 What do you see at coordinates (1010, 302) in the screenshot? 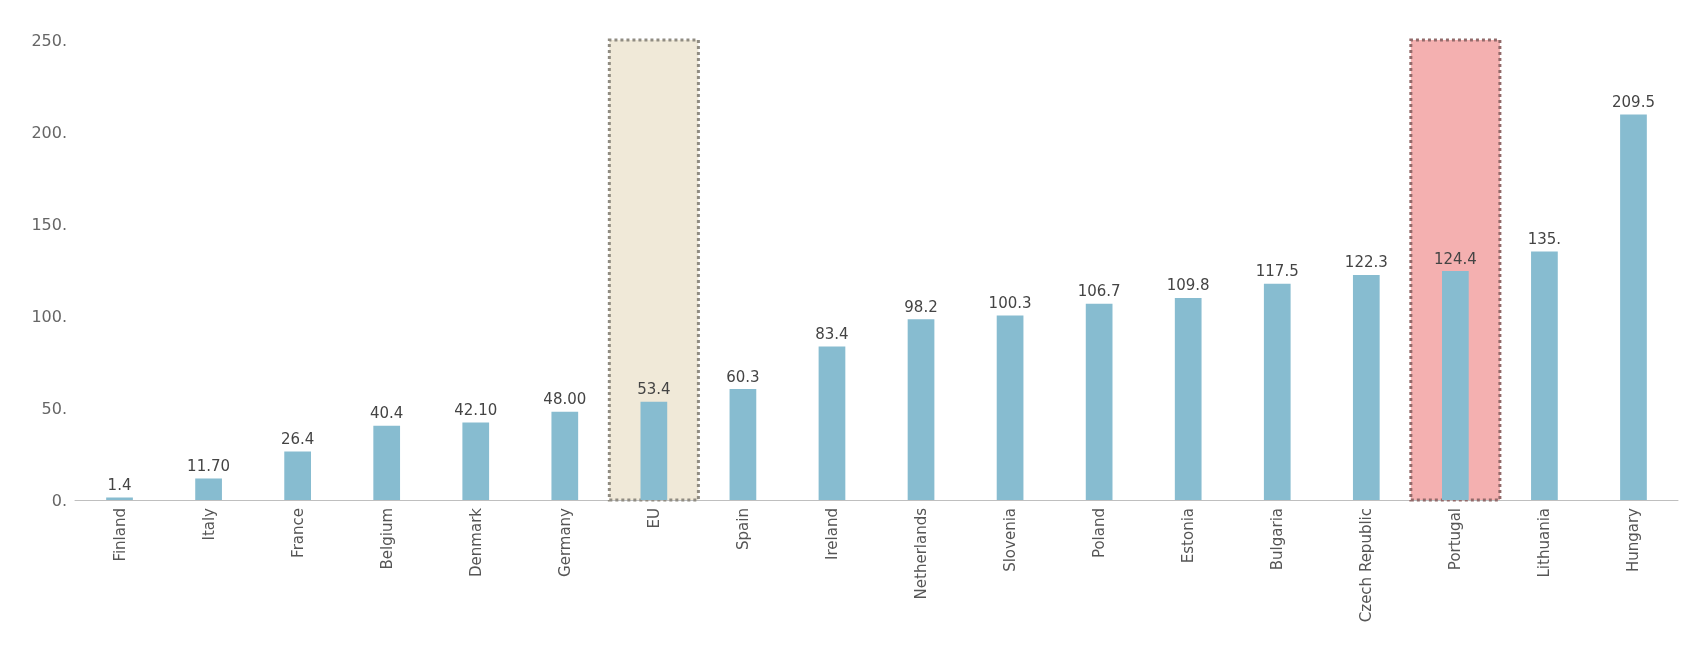
I see `data-label: 100.3` at bounding box center [1010, 302].